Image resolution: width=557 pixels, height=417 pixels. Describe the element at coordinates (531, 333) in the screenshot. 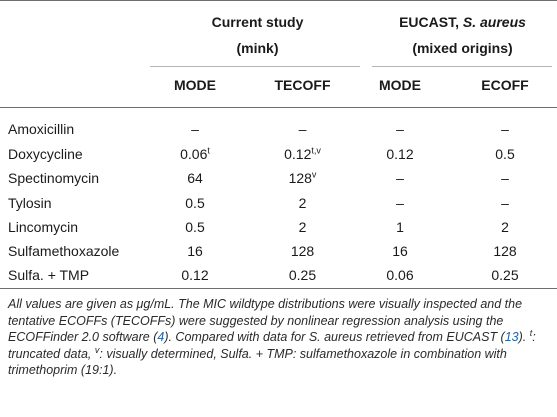

I see `footnote-sup-t: t` at that location.